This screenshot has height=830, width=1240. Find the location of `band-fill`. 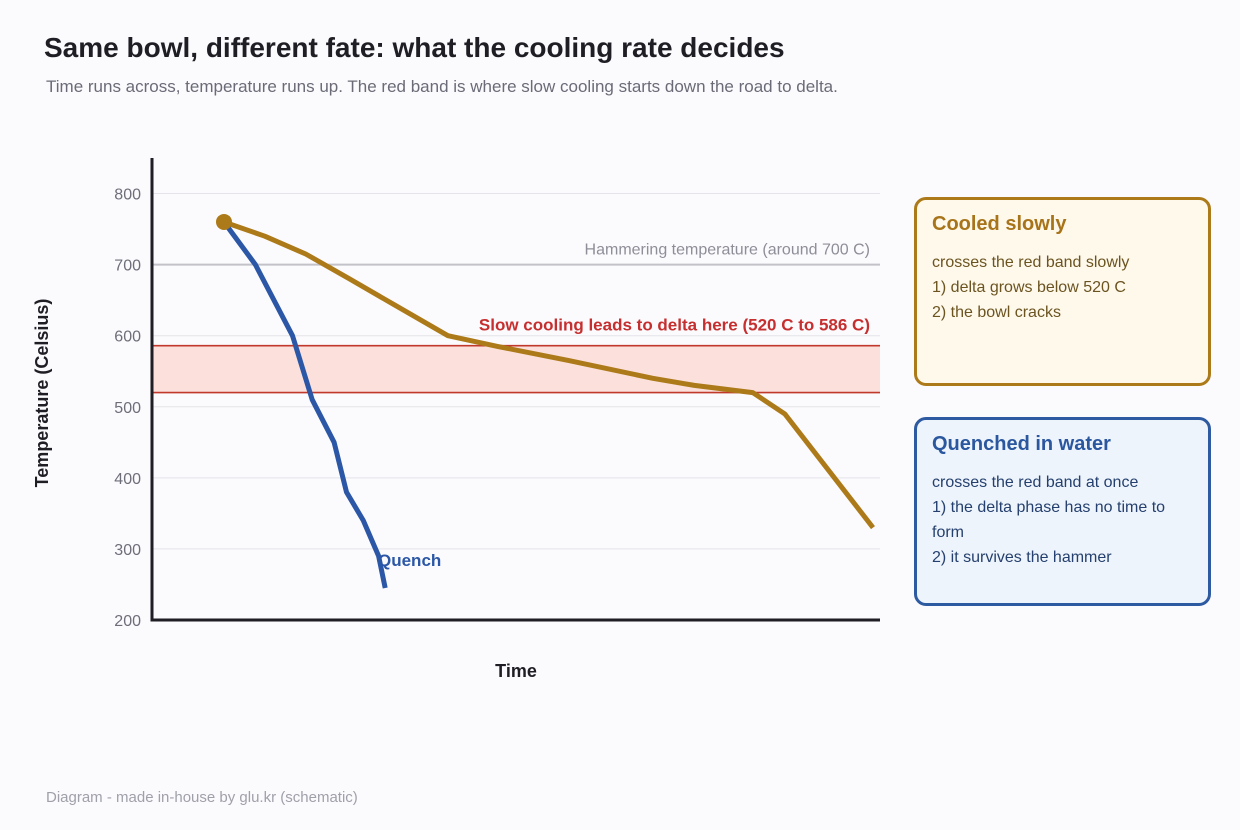

band-fill is located at coordinates (516, 369).